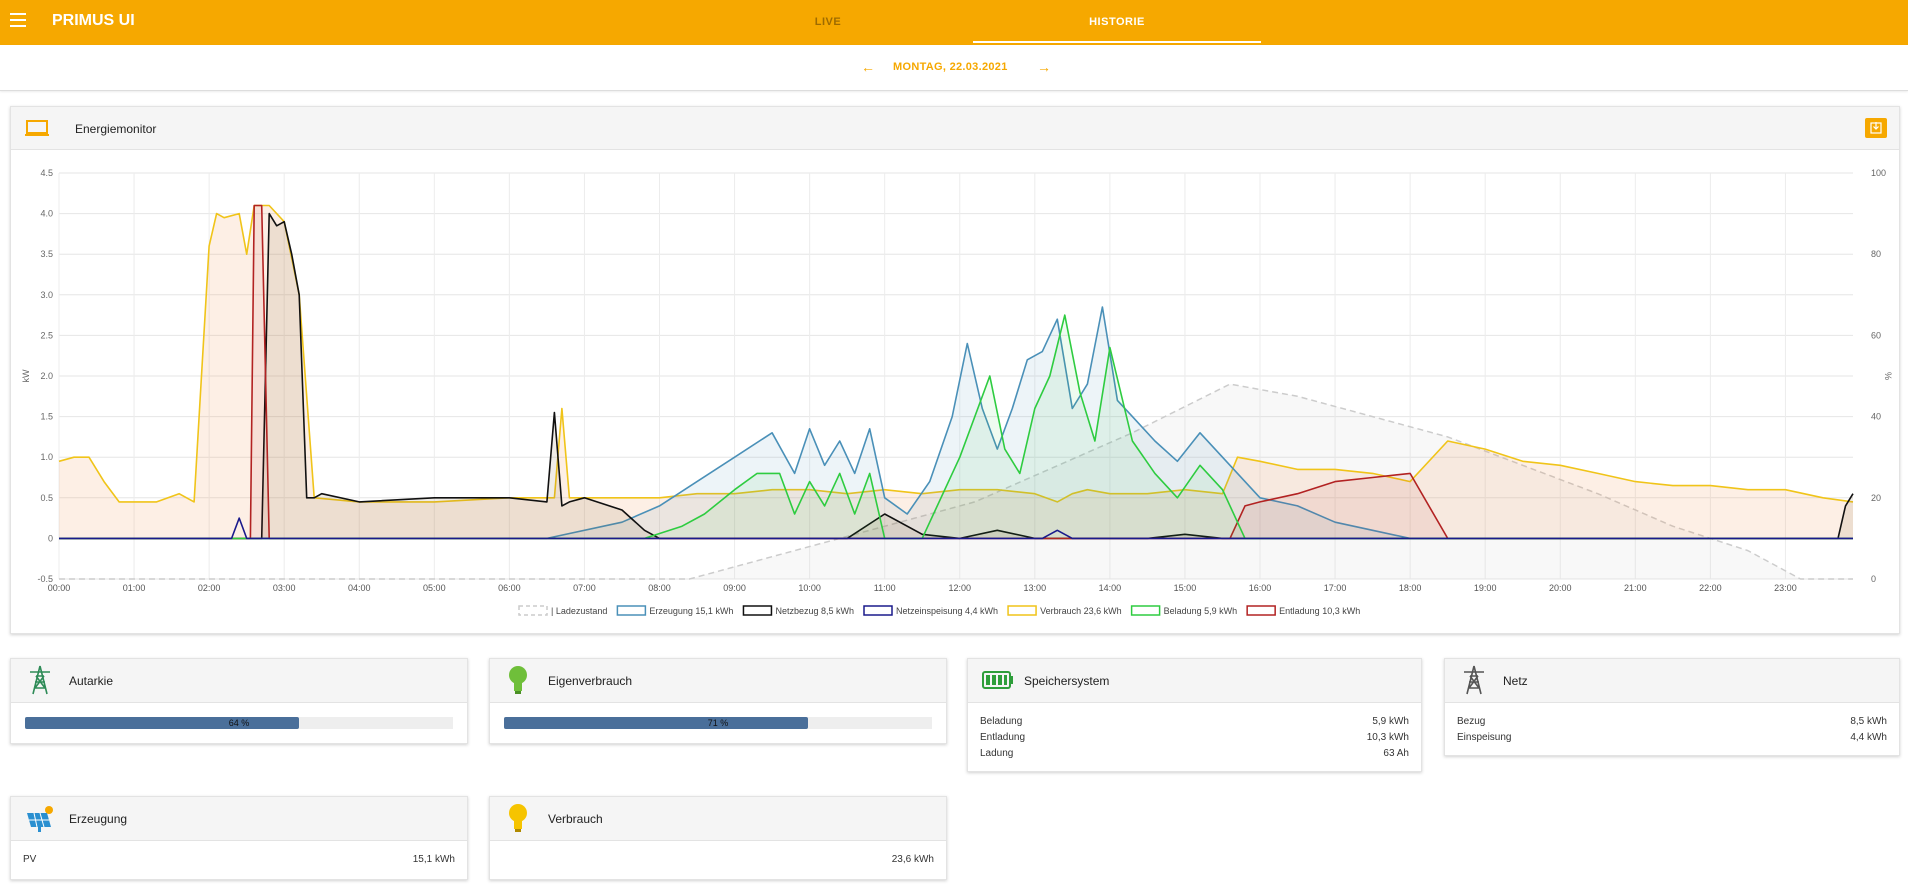 This screenshot has height=893, width=1908. What do you see at coordinates (1044, 67) in the screenshot?
I see `arrow-right-icon: →` at bounding box center [1044, 67].